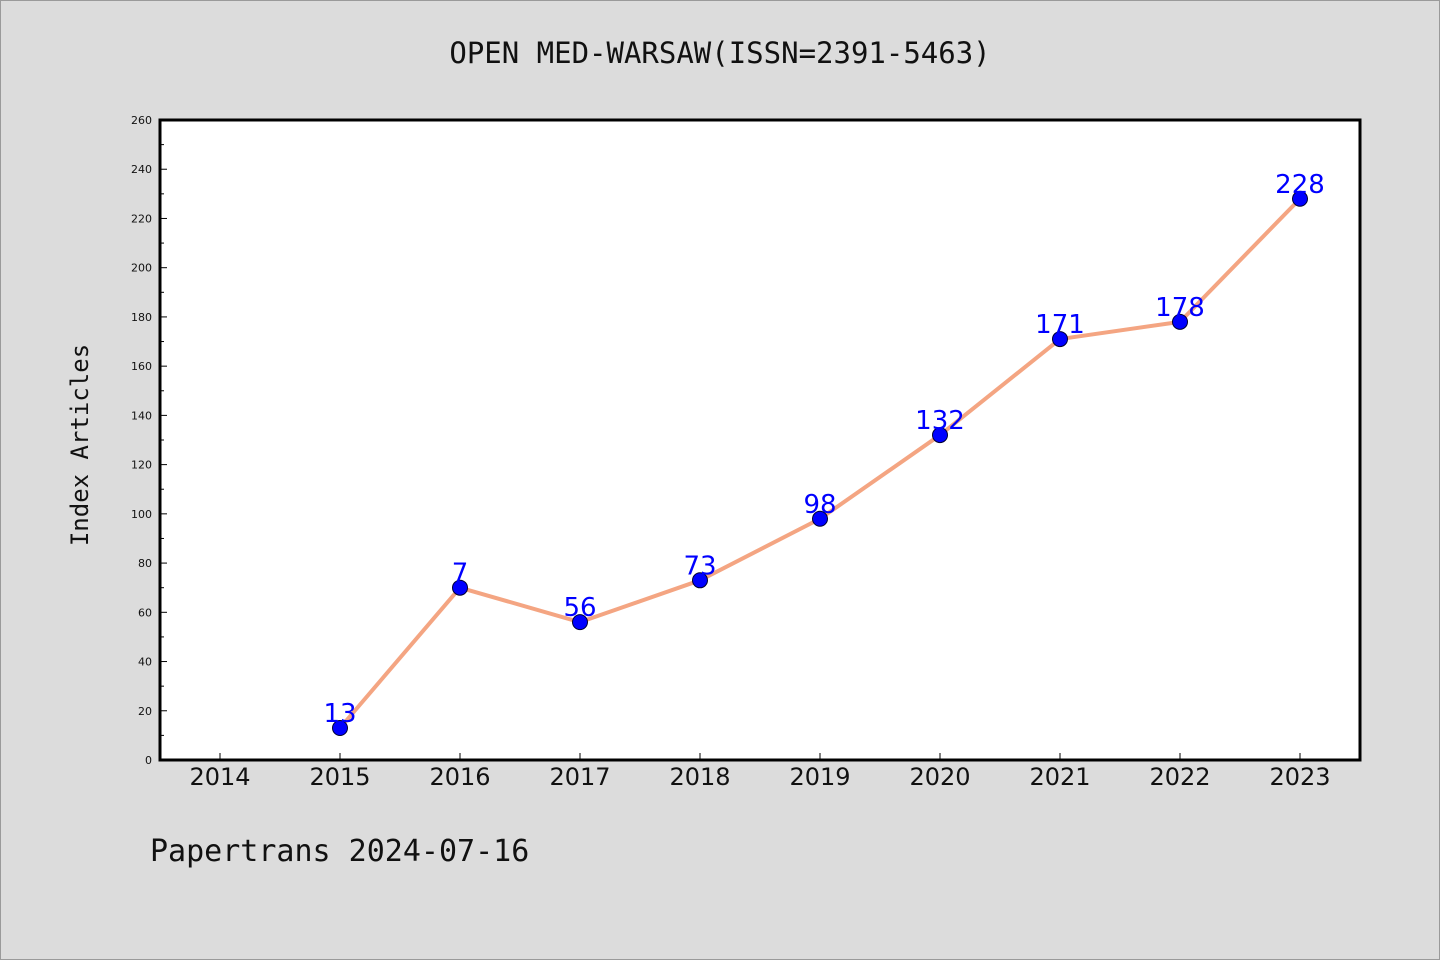 This screenshot has height=960, width=1440. What do you see at coordinates (940, 421) in the screenshot?
I see `data-label: 132` at bounding box center [940, 421].